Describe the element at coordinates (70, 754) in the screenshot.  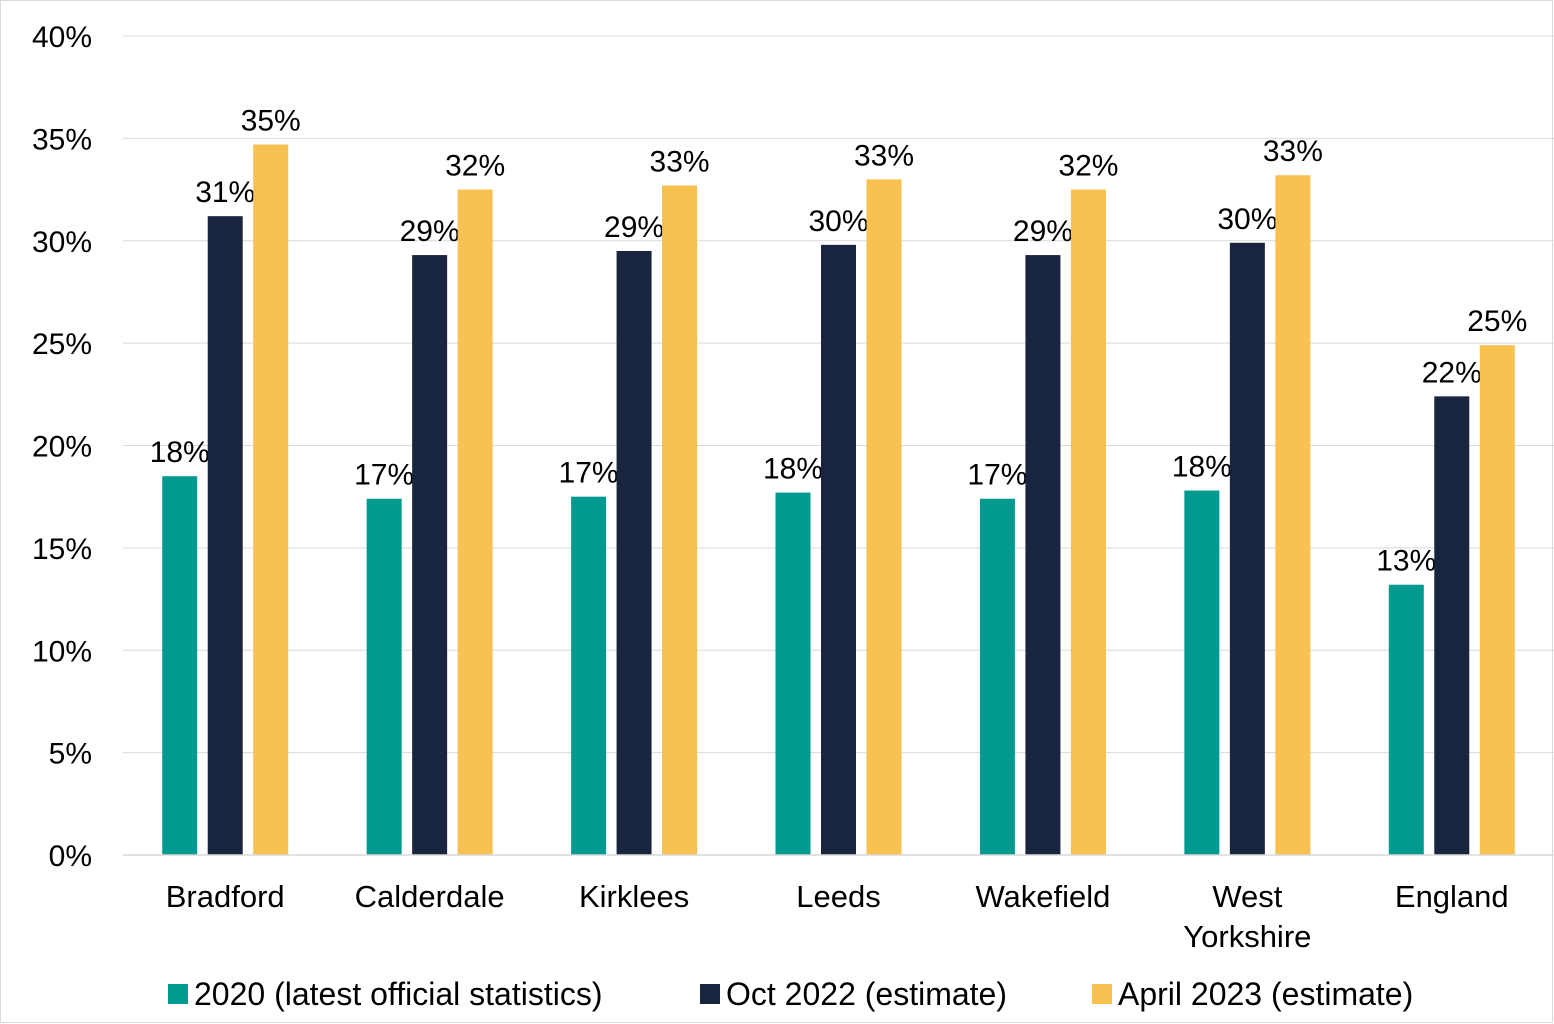
I see `y-tick-label: 5%` at that location.